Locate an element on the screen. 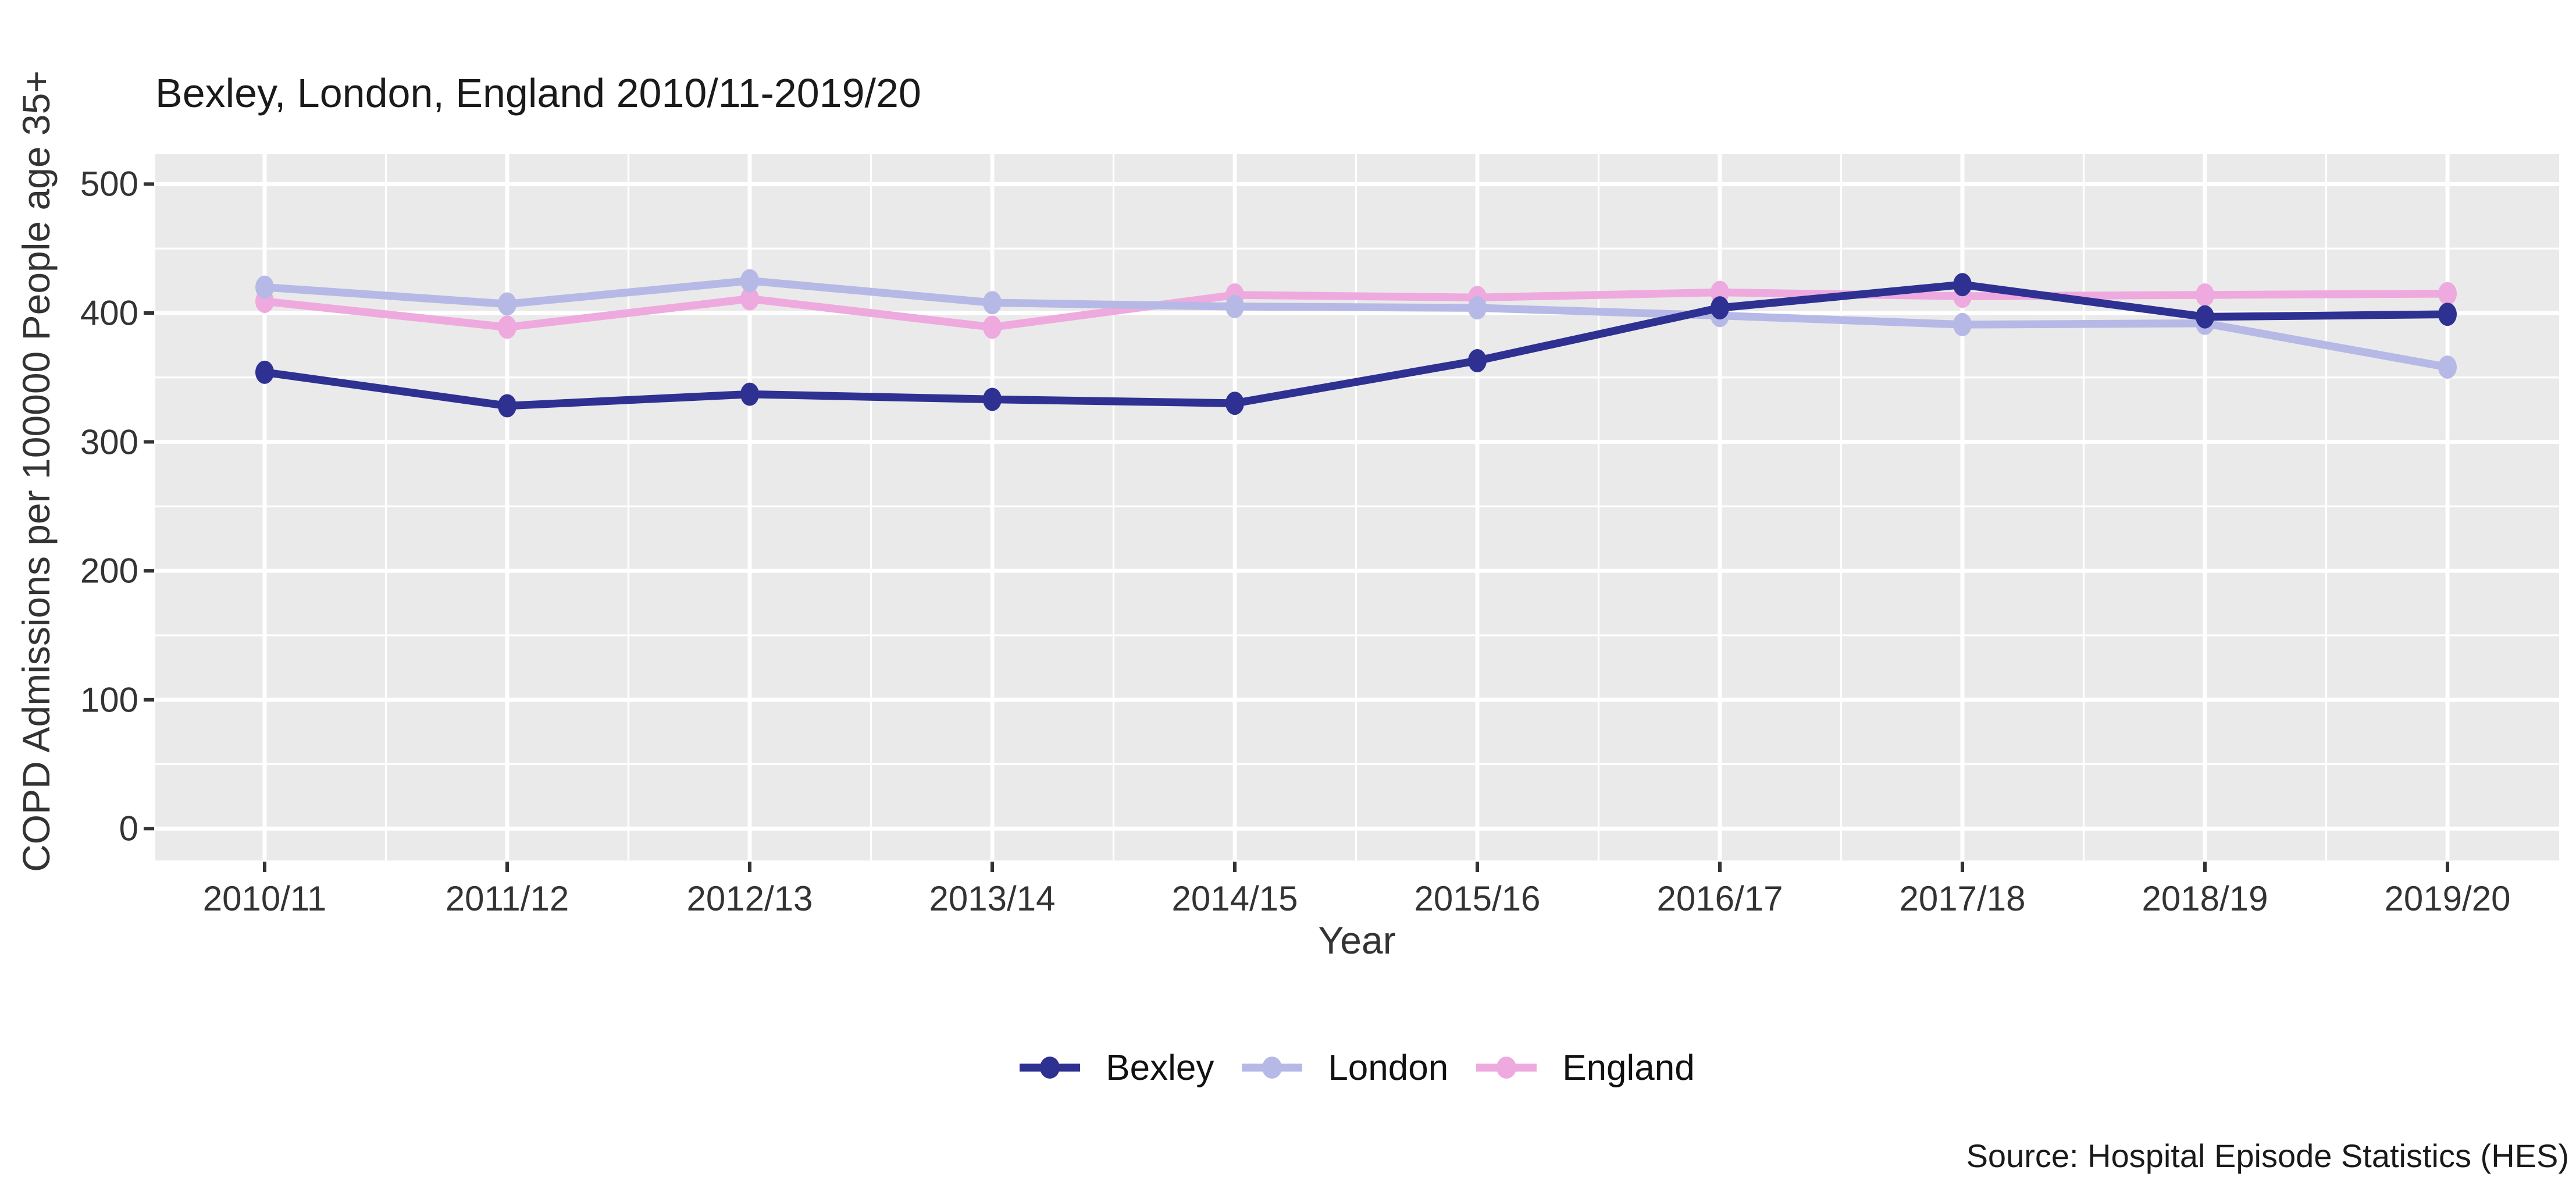 The width and height of the screenshot is (2576, 1202). point-london-2019/20 is located at coordinates (2447, 367).